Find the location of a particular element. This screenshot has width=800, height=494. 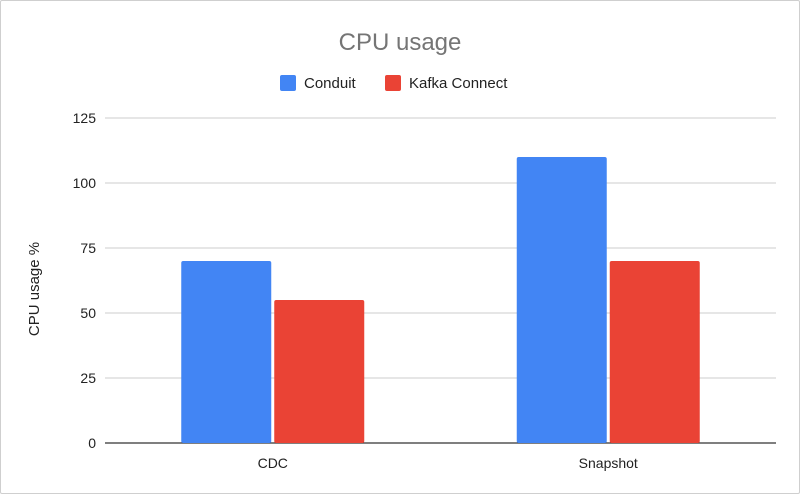

y-axis-label: CPU usage % is located at coordinates (34, 289).